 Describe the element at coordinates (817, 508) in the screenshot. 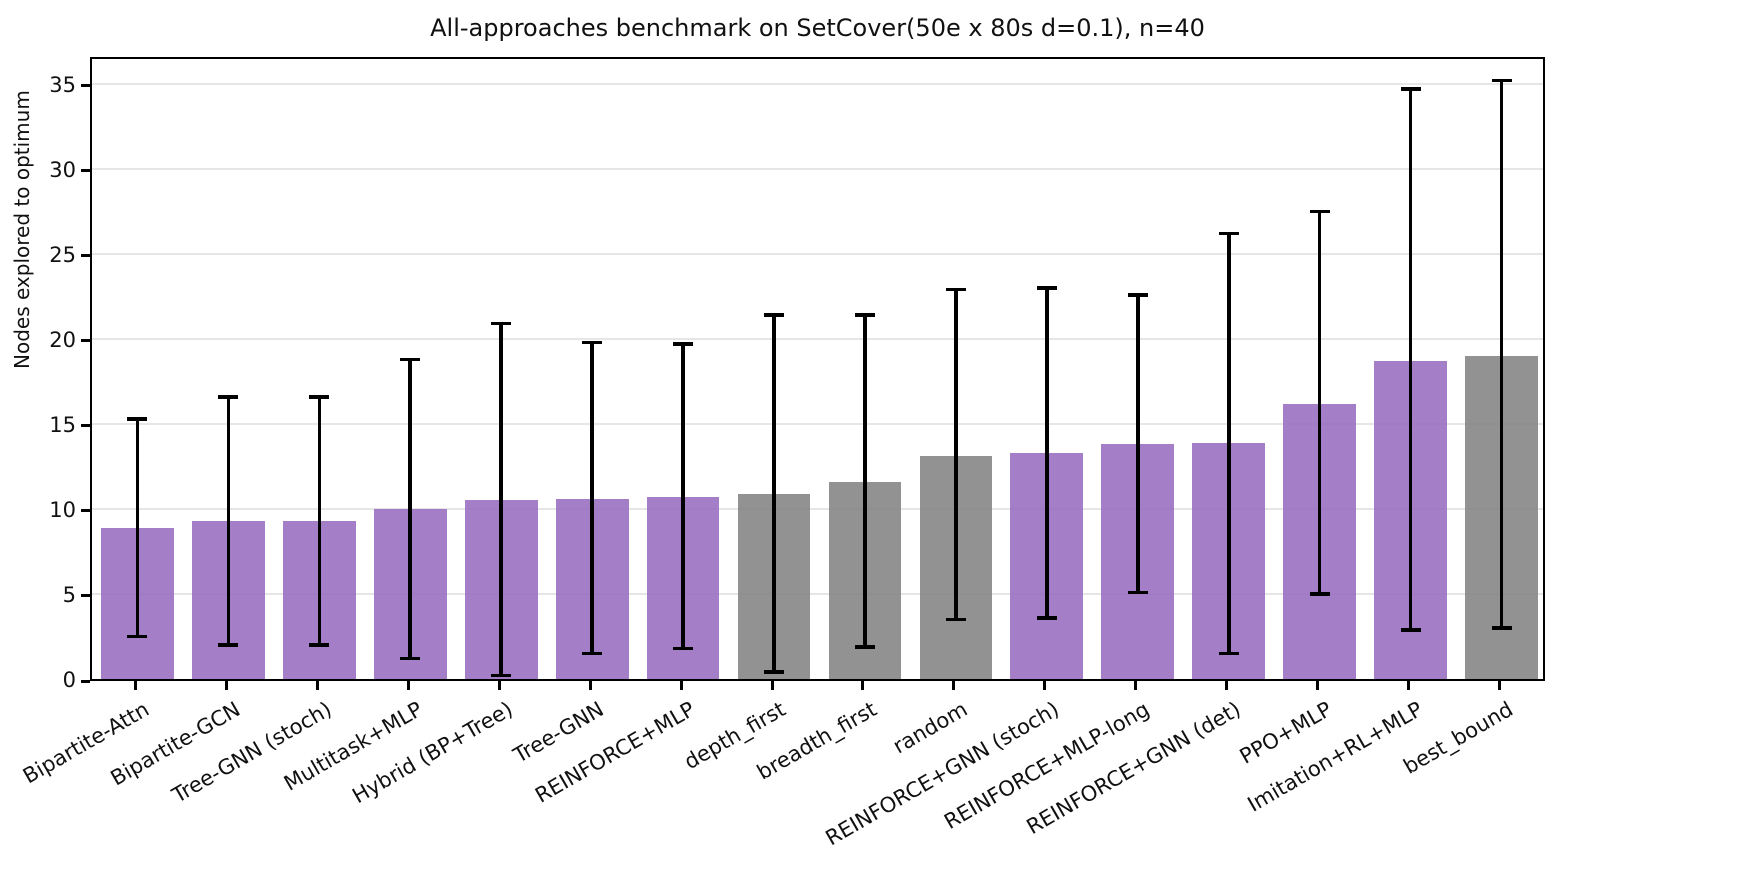

I see `gridline-y10` at that location.